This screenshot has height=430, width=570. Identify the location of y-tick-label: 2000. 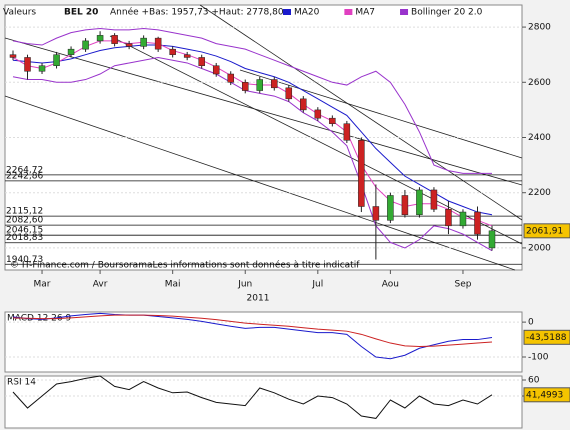
(539, 248).